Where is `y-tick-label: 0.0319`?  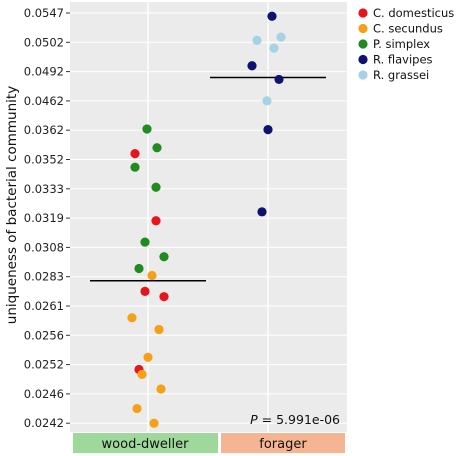
y-tick-label: 0.0319 is located at coordinates (44, 218).